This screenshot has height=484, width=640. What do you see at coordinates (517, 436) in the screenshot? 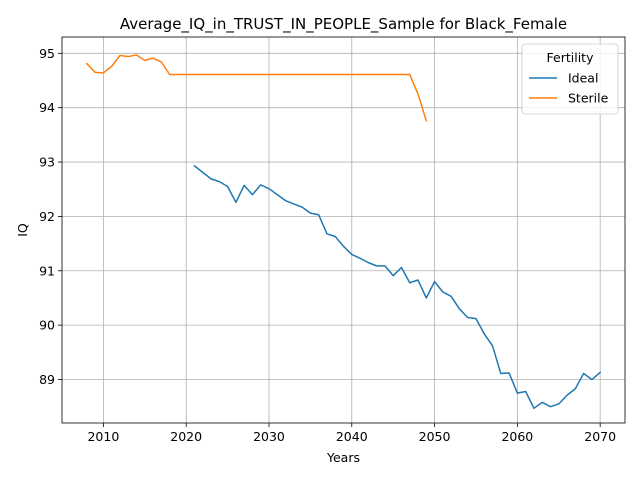
I see `x-tick-label: 2060` at bounding box center [517, 436].